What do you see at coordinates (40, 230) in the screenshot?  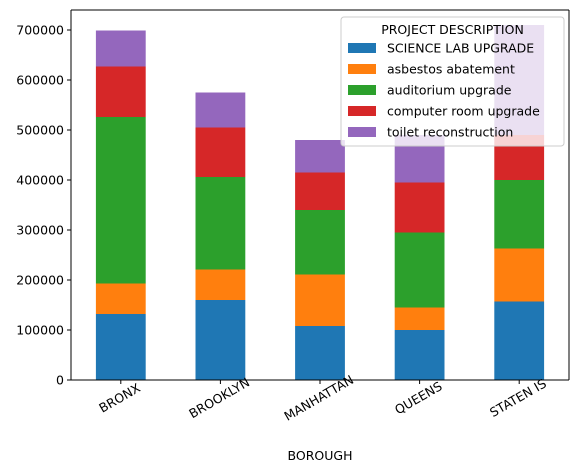 I see `y-tick-label: 300000` at bounding box center [40, 230].